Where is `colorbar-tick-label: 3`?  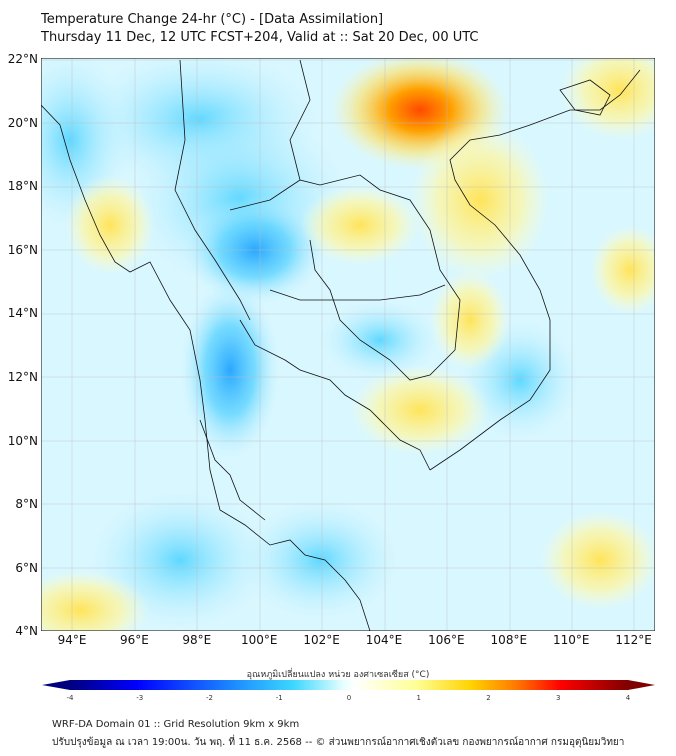
colorbar-tick-label: 3 is located at coordinates (558, 698).